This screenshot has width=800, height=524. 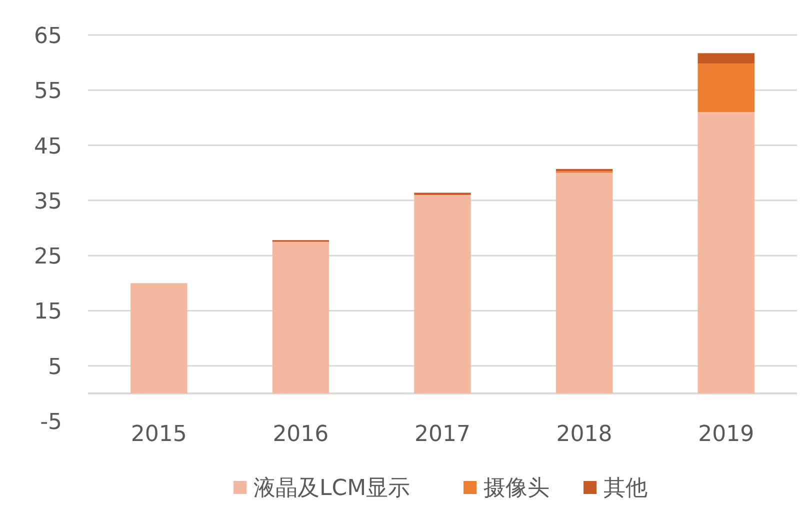 I want to click on y-tick-label: 25, so click(x=48, y=257).